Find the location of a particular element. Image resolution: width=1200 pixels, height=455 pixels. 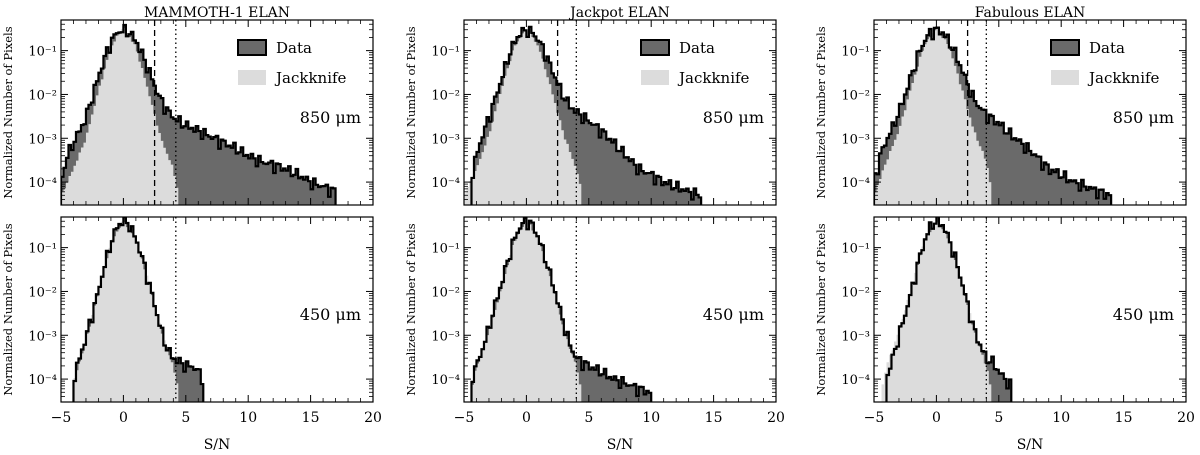

panel-title: Jackpot ELAN is located at coordinates (619, 13).